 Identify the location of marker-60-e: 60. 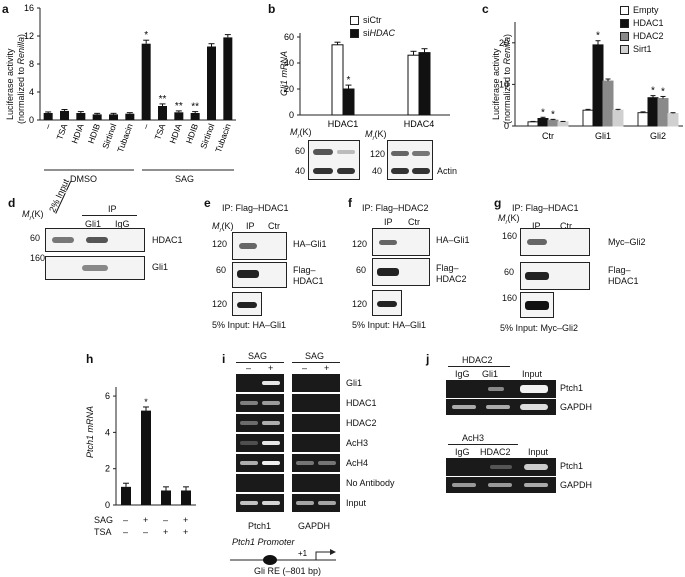
(221, 270).